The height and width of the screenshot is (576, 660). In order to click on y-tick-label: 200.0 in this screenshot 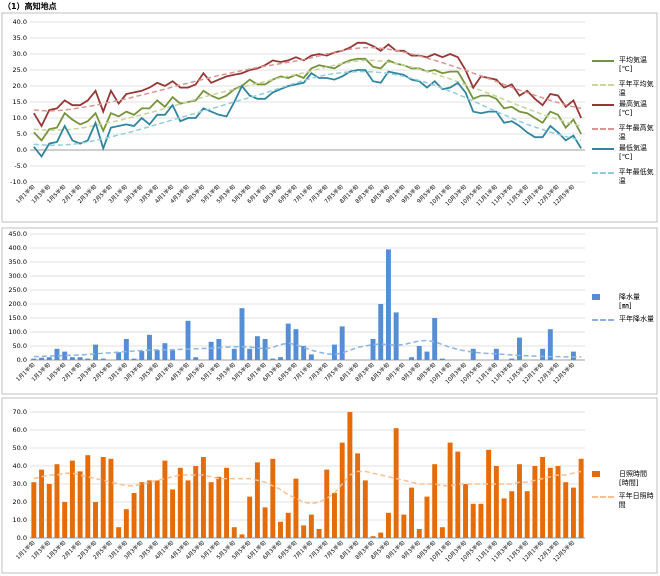, I will do `click(17, 304)`.